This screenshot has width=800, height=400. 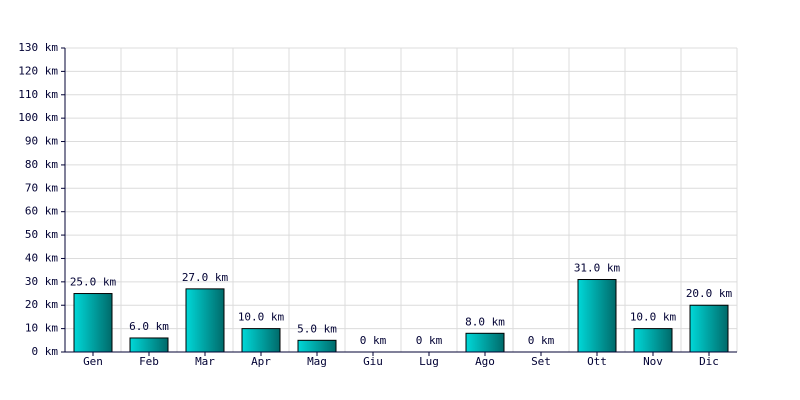 I want to click on x-tick-label: Giu, so click(x=373, y=361).